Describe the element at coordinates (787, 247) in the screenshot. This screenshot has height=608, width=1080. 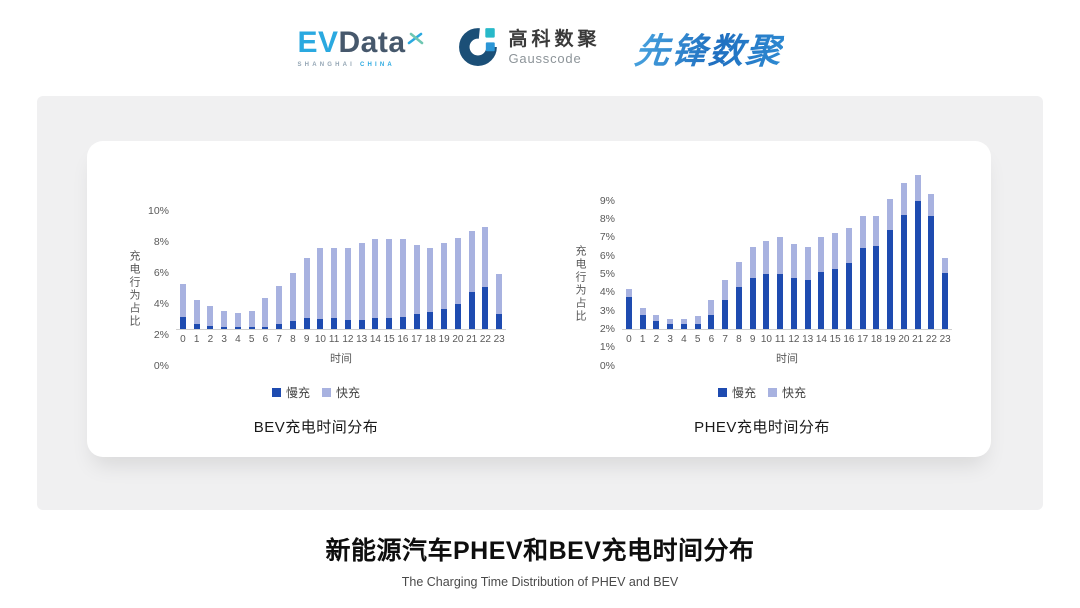
I see `plot-area` at that location.